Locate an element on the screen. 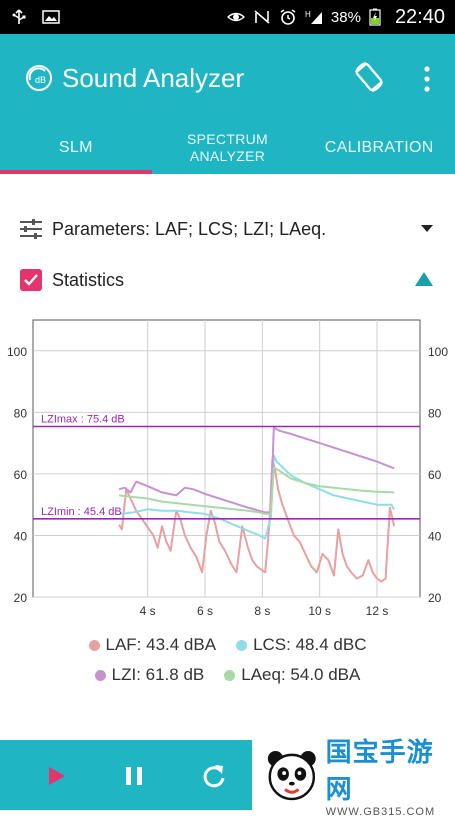  app-title: Sound Analyzer is located at coordinates (153, 77).